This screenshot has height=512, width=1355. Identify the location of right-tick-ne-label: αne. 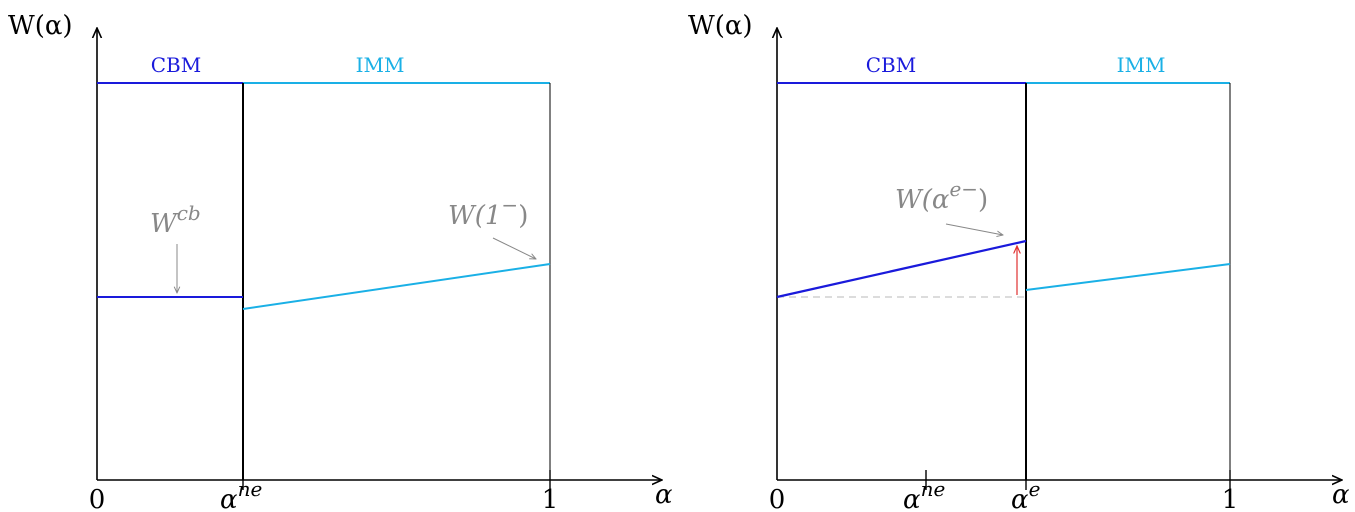
(924, 494).